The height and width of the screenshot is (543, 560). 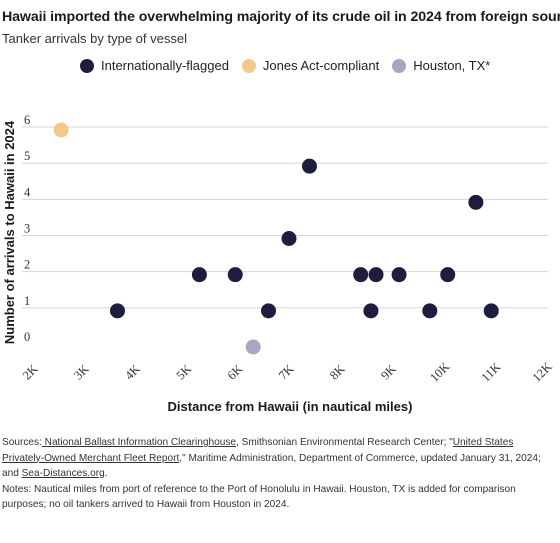 What do you see at coordinates (439, 372) in the screenshot?
I see `x-tick-label: 10K` at bounding box center [439, 372].